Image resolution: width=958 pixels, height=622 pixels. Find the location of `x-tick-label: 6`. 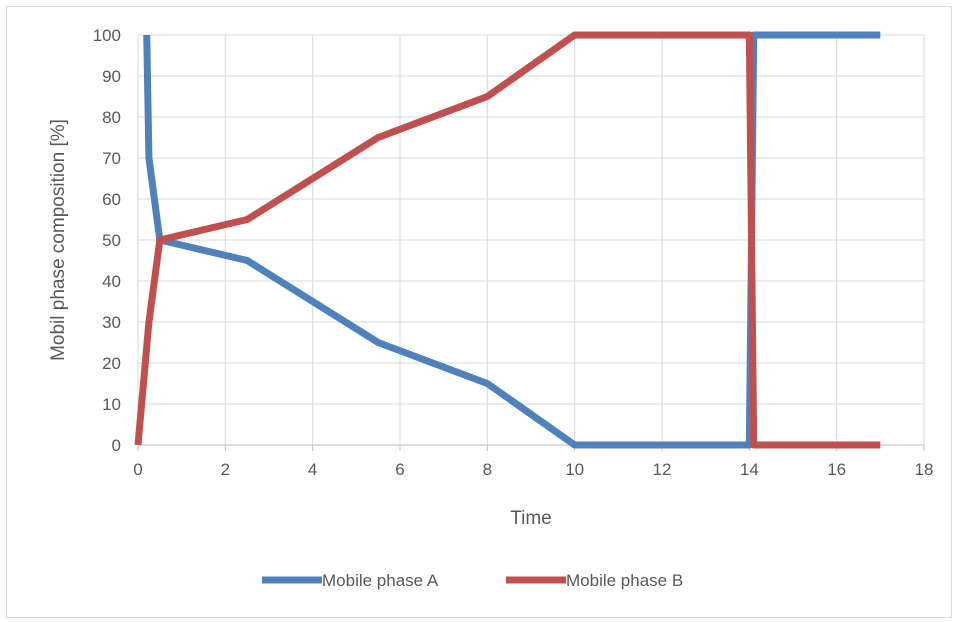

x-tick-label: 6 is located at coordinates (399, 469).